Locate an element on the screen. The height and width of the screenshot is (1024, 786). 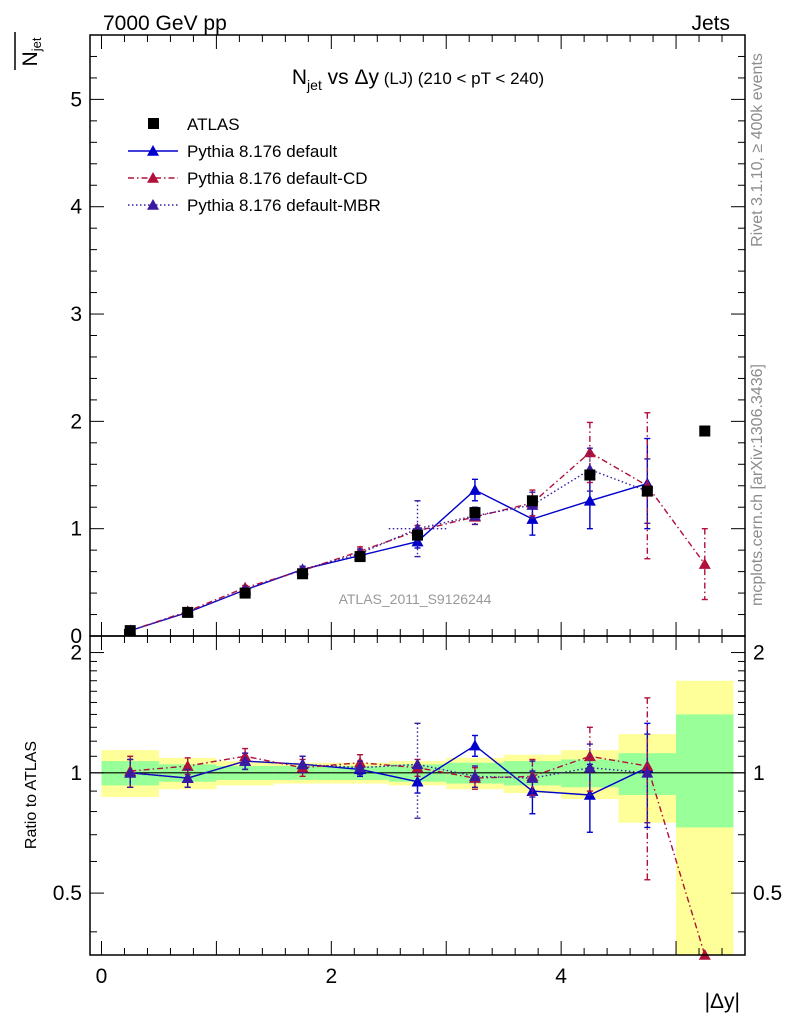
main-default-line is located at coordinates (389, 557).